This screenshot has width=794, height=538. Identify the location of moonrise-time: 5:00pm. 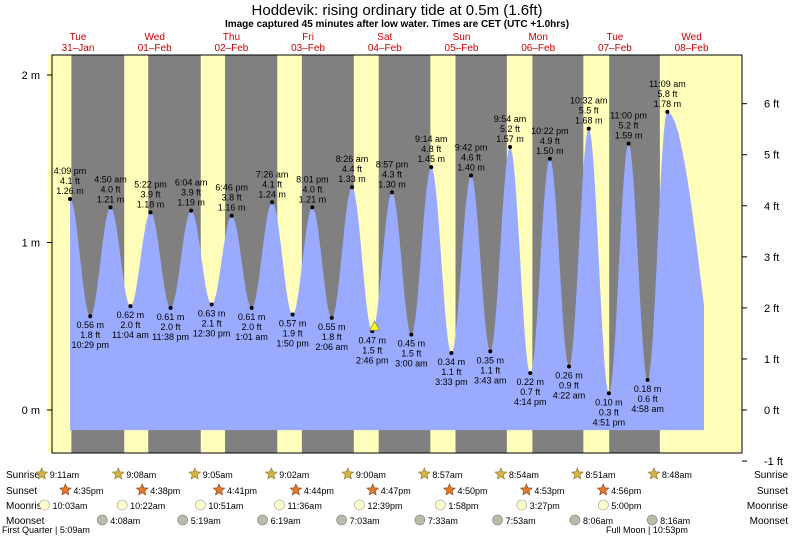
(626, 506).